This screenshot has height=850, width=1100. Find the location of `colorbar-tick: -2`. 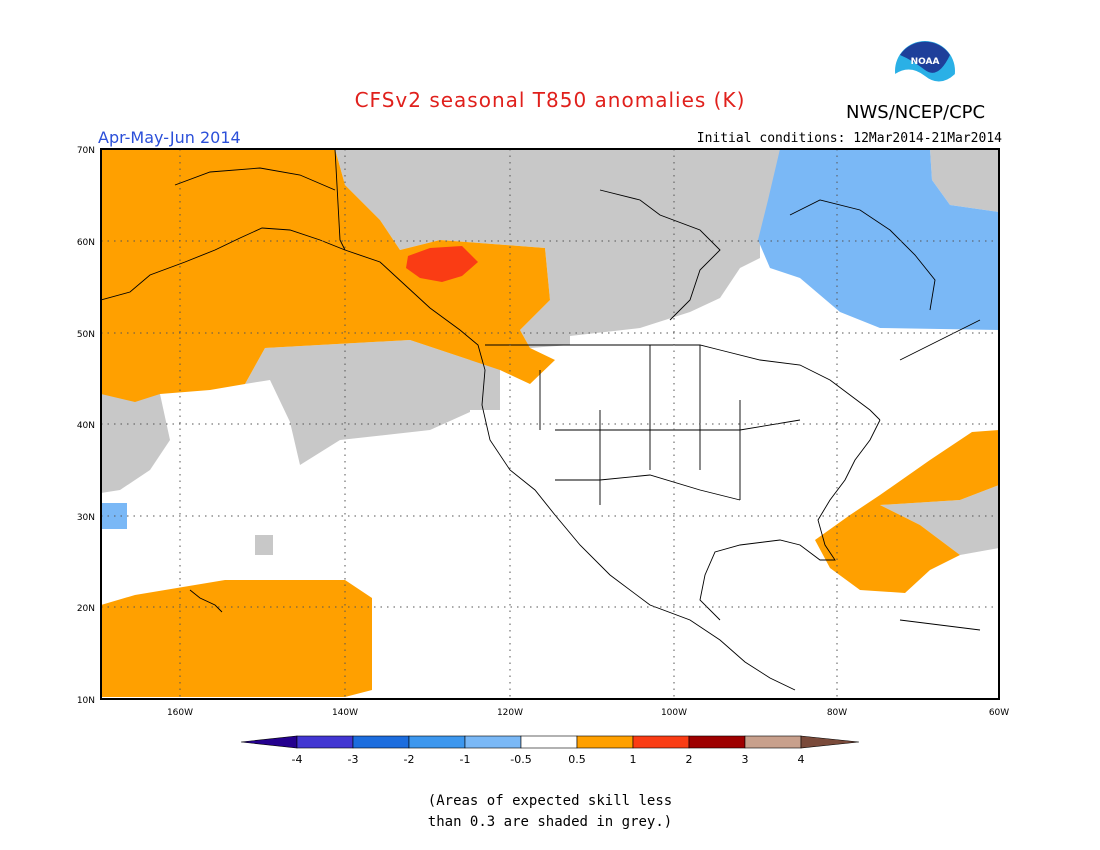

colorbar-tick: -2 is located at coordinates (409, 759).